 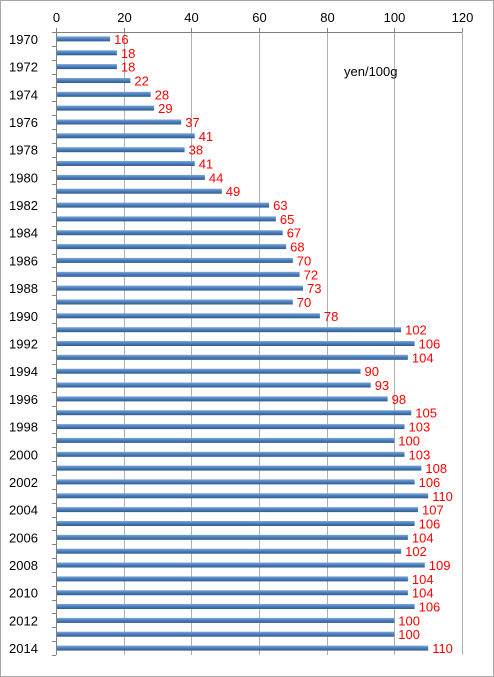 I want to click on y-tick-label: 1988, so click(x=23, y=288).